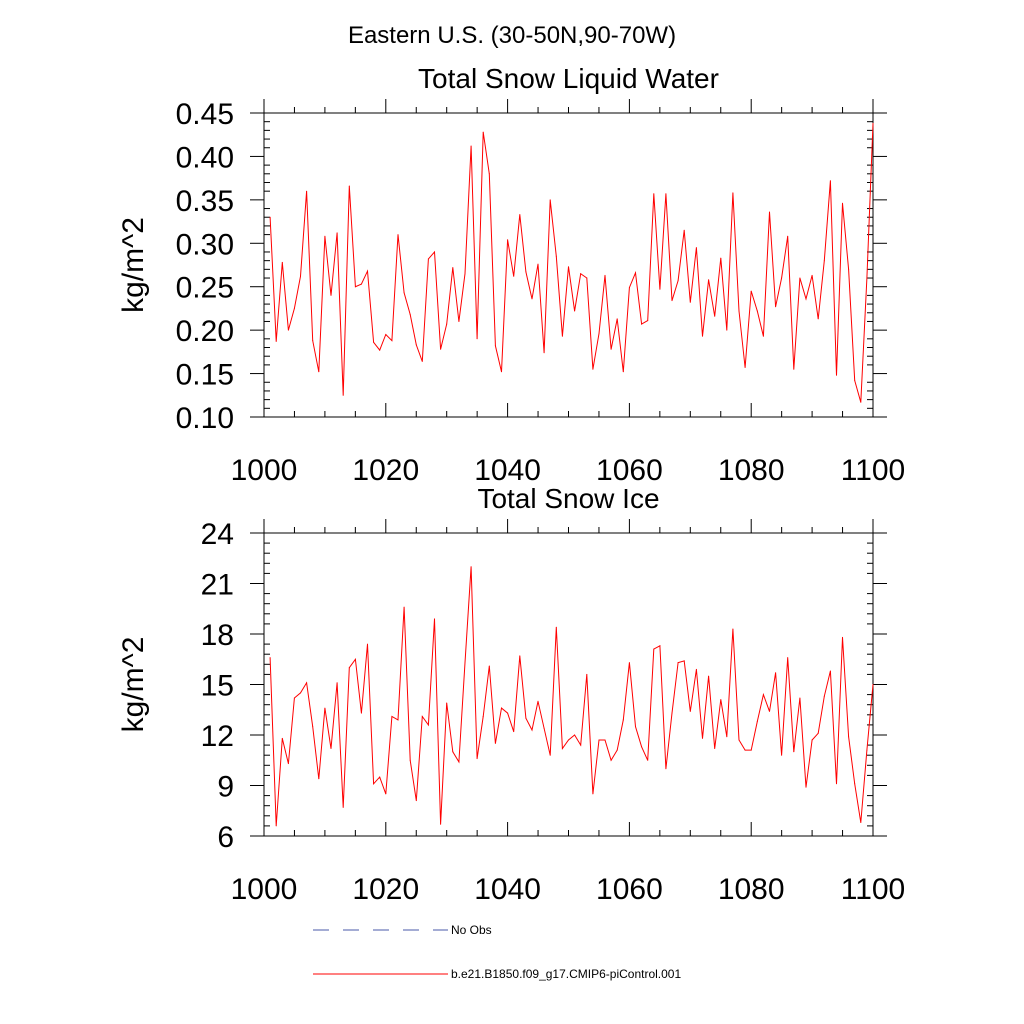 The width and height of the screenshot is (1024, 1024). What do you see at coordinates (205, 244) in the screenshot?
I see `y-tick-label: 0.30` at bounding box center [205, 244].